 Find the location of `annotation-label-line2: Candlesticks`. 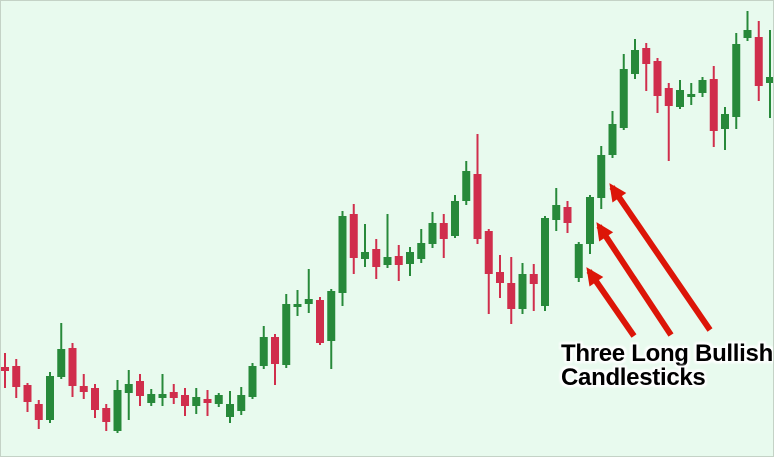

annotation-label-line2: Candlesticks is located at coordinates (633, 377).